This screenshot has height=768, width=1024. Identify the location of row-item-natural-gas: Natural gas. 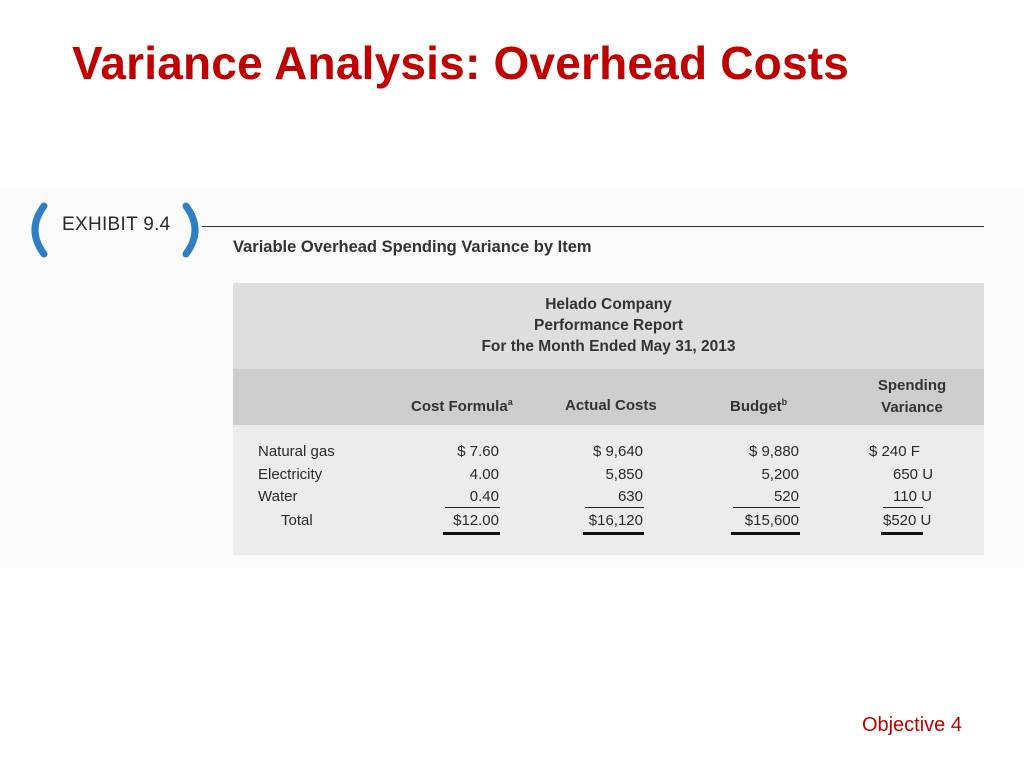
(296, 451).